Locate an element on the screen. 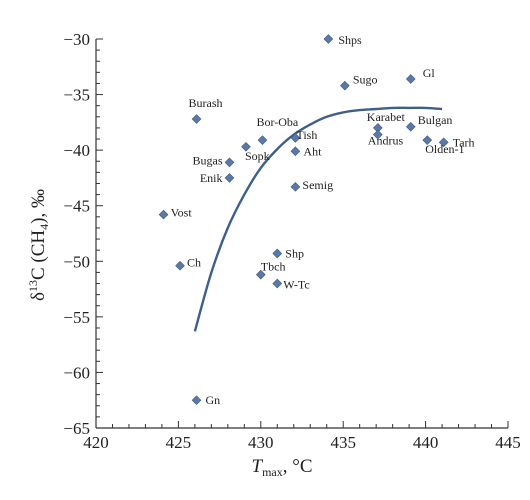  y-tick-label: −65 is located at coordinates (76, 428).